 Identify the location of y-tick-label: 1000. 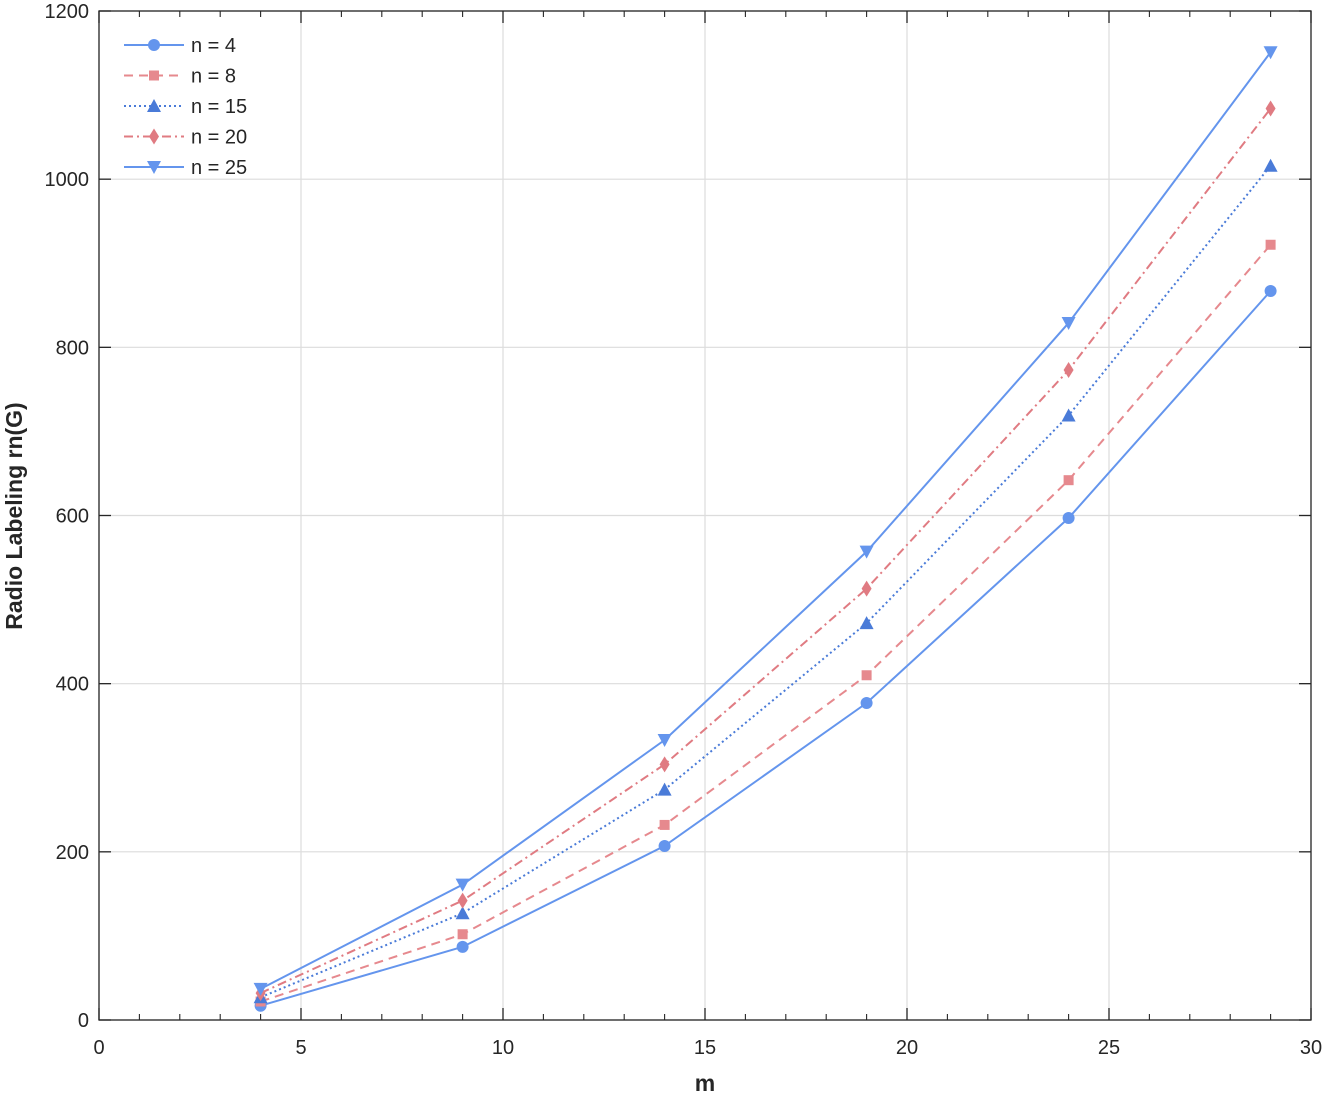
(67, 180).